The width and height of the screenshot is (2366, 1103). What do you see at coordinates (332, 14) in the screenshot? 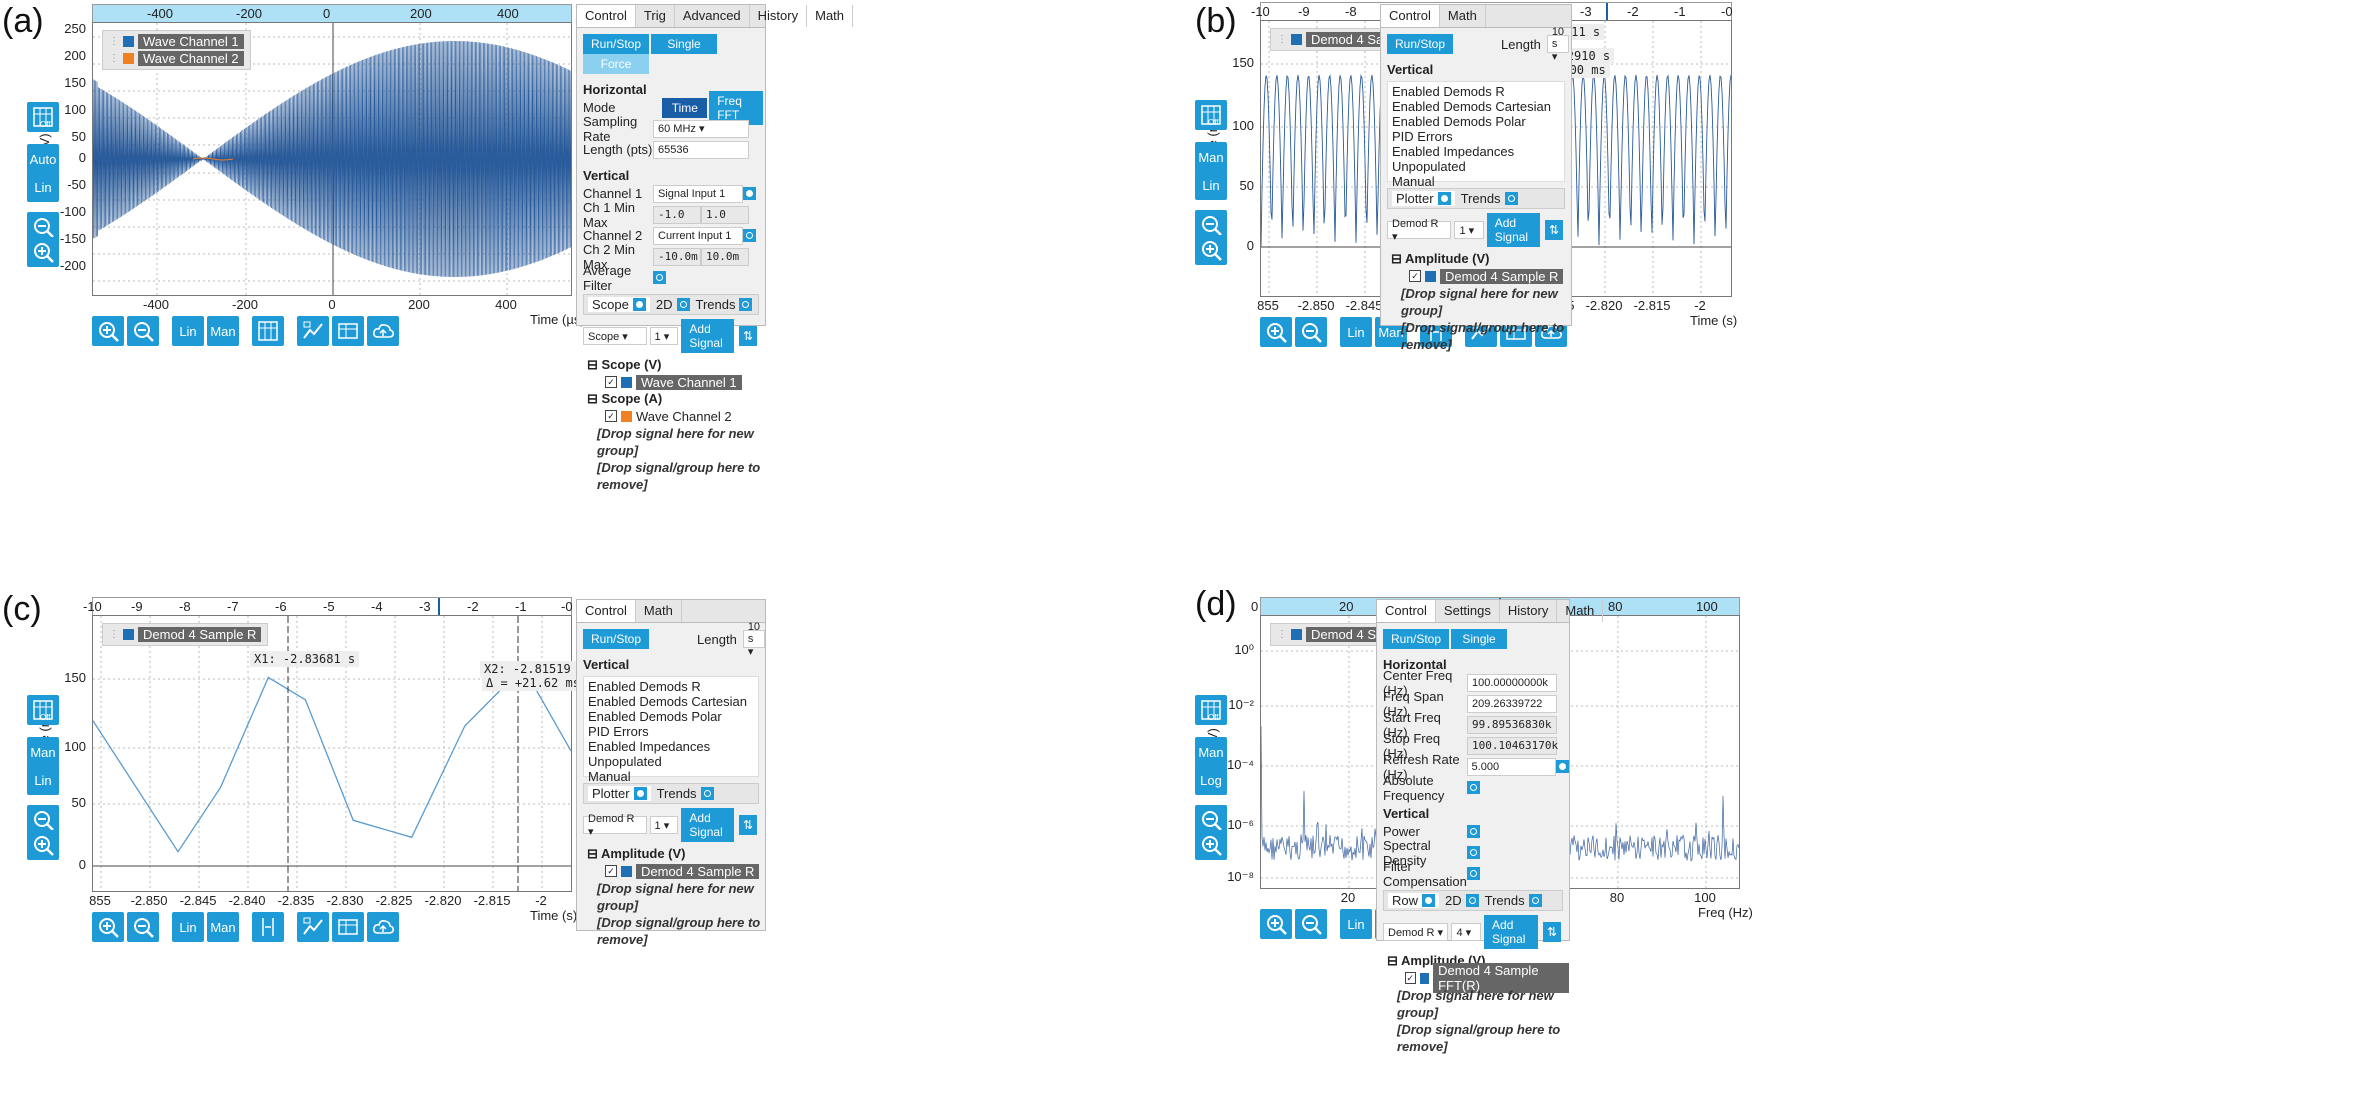
I see `top-range-bar: -400 -200 0 200 400` at bounding box center [332, 14].